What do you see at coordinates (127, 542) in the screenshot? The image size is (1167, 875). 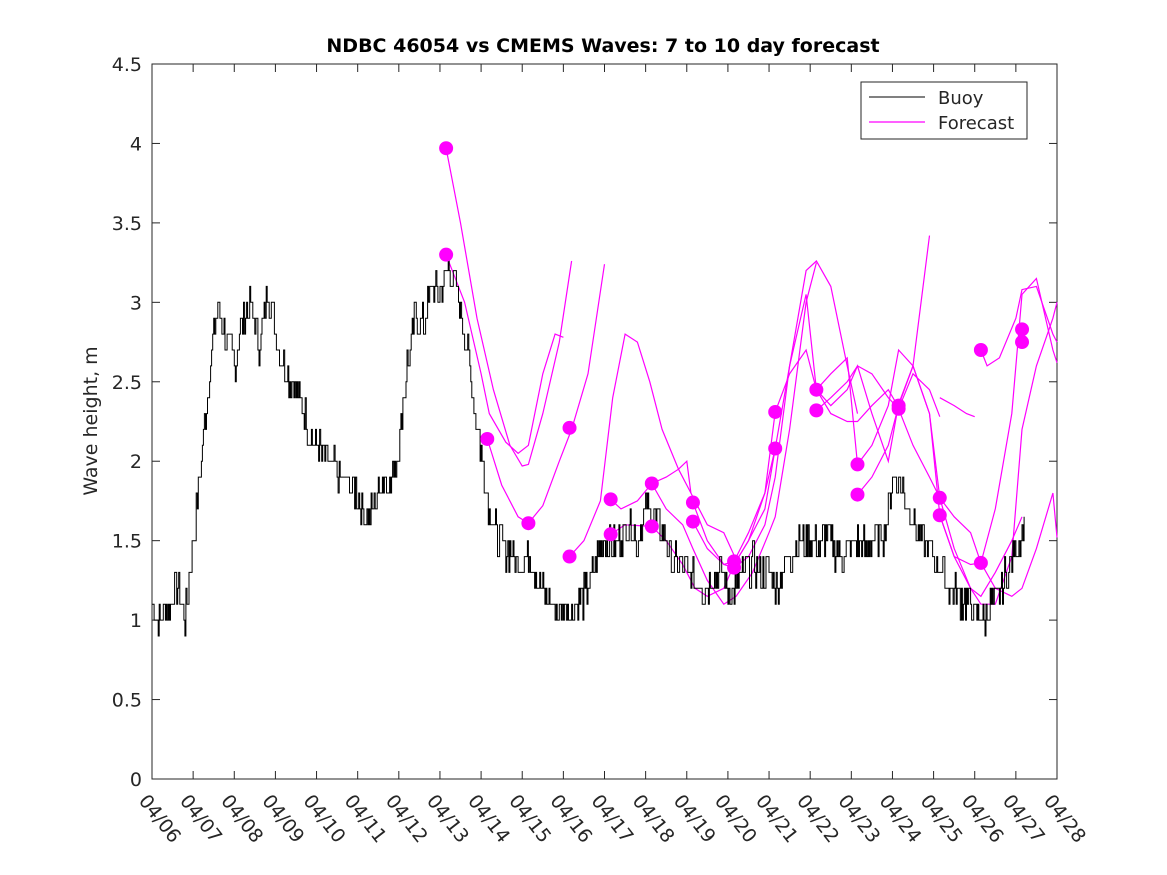 I see `y-tick-label: 1.5` at bounding box center [127, 542].